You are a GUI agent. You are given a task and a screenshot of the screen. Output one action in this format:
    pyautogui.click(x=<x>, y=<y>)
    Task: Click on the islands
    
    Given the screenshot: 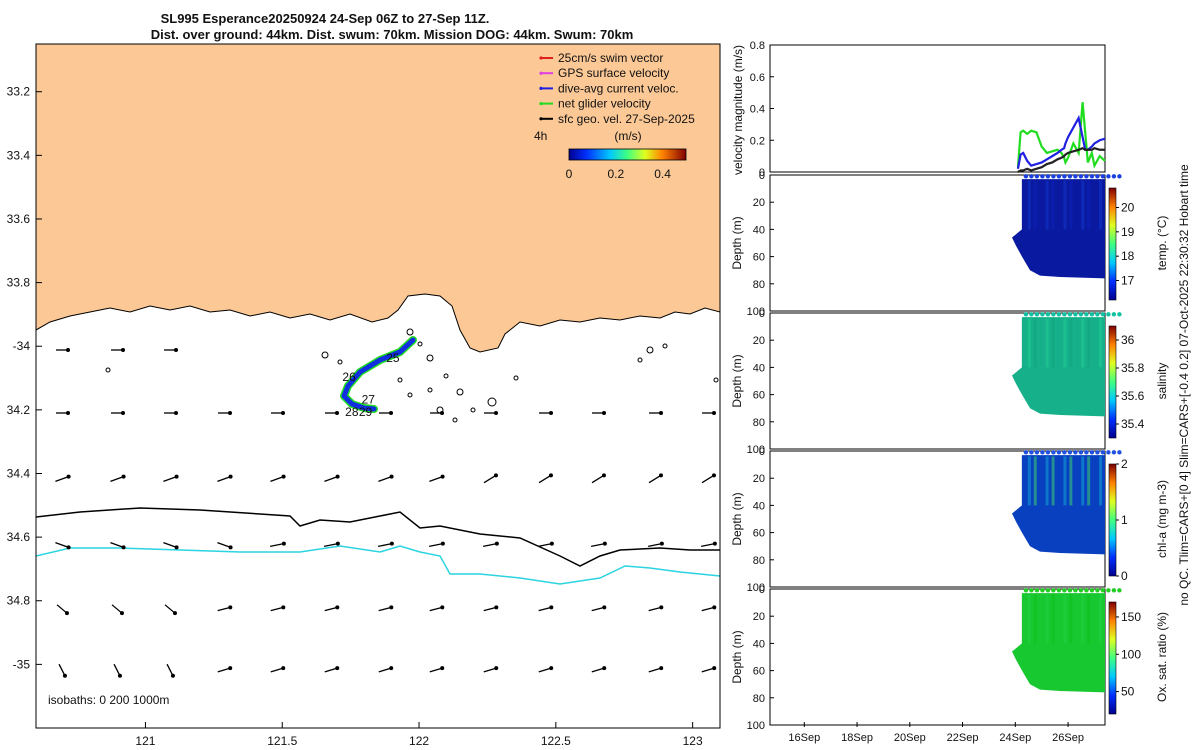 What is the action you would take?
    pyautogui.click(x=412, y=375)
    